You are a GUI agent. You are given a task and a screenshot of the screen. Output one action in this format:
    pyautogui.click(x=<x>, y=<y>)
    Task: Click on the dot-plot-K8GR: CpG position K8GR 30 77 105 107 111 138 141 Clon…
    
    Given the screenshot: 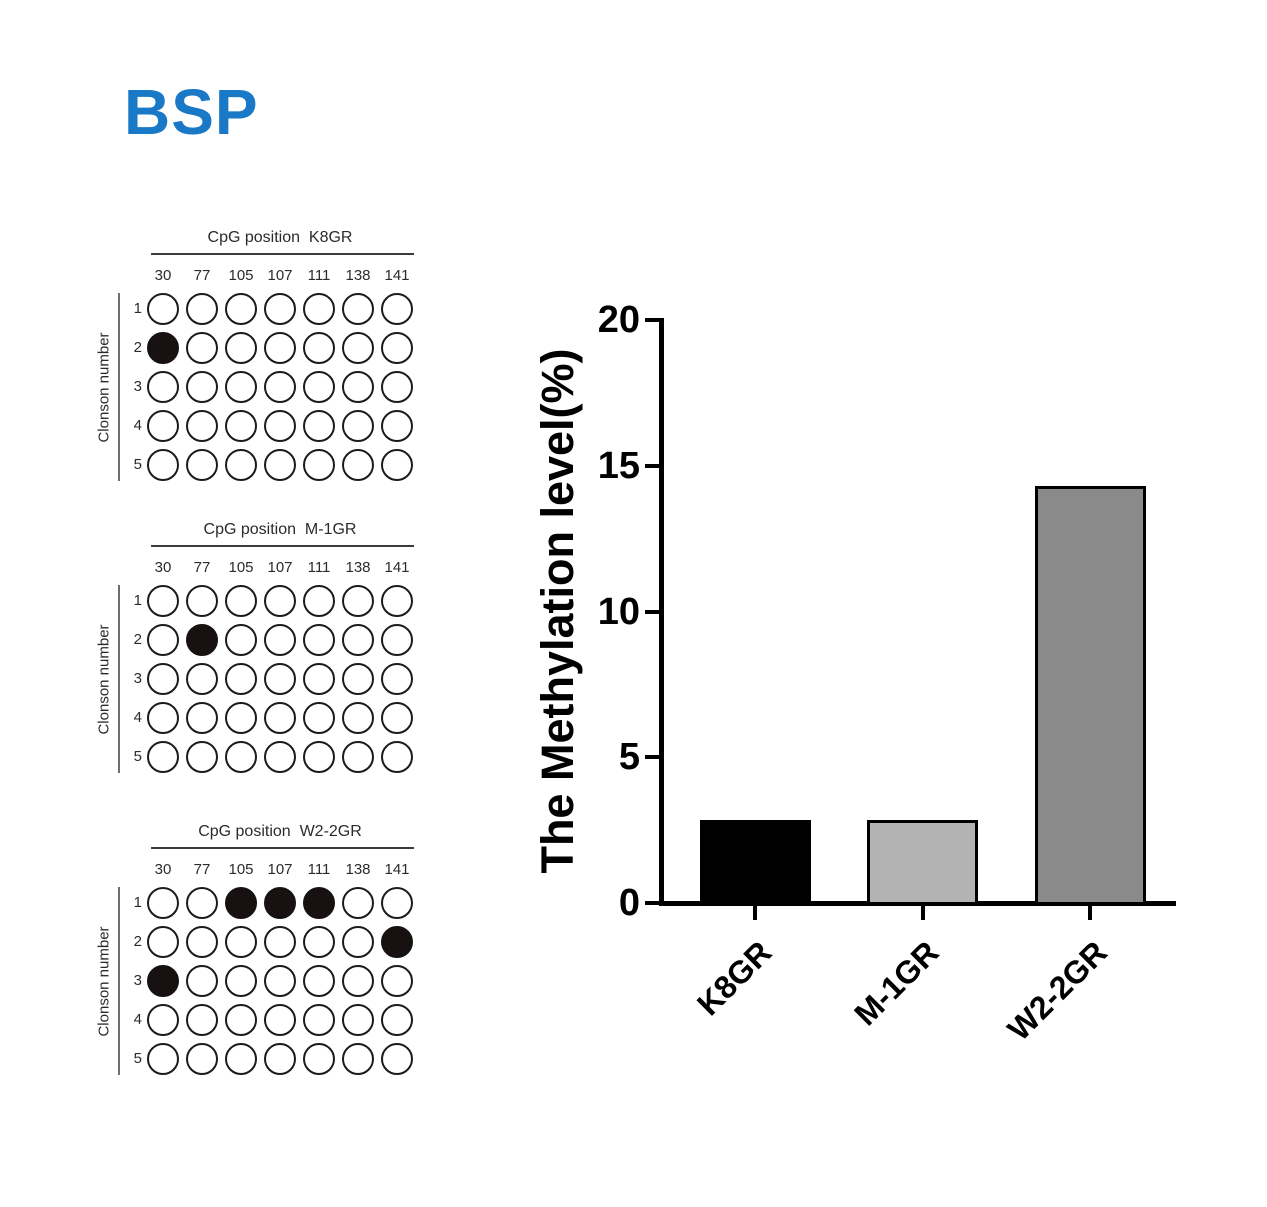 What is the action you would take?
    pyautogui.click(x=220, y=364)
    